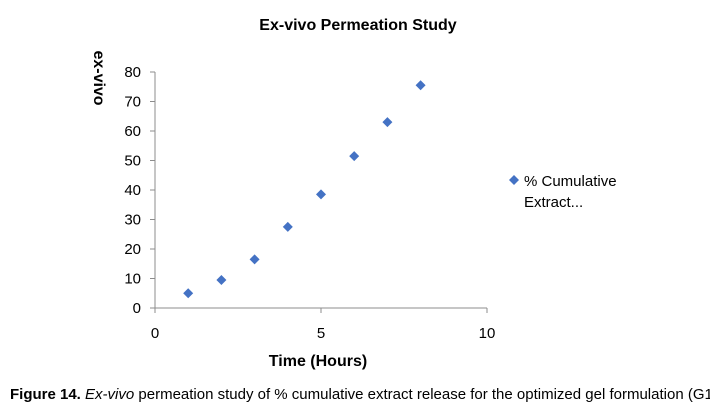 The height and width of the screenshot is (420, 710). Describe the element at coordinates (155, 333) in the screenshot. I see `x-tick-label: 0` at that location.